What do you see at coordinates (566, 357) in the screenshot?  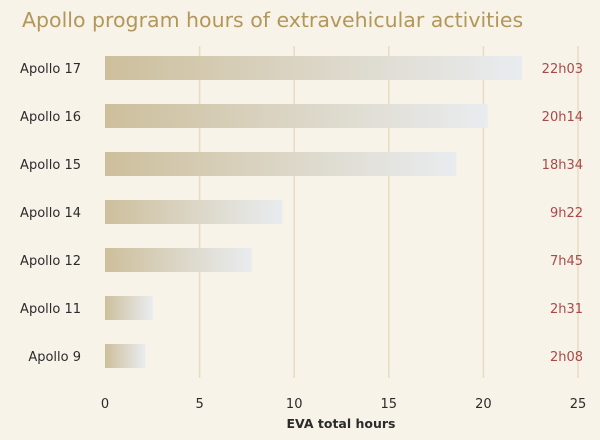 I see `value-label: 2h08` at bounding box center [566, 357].